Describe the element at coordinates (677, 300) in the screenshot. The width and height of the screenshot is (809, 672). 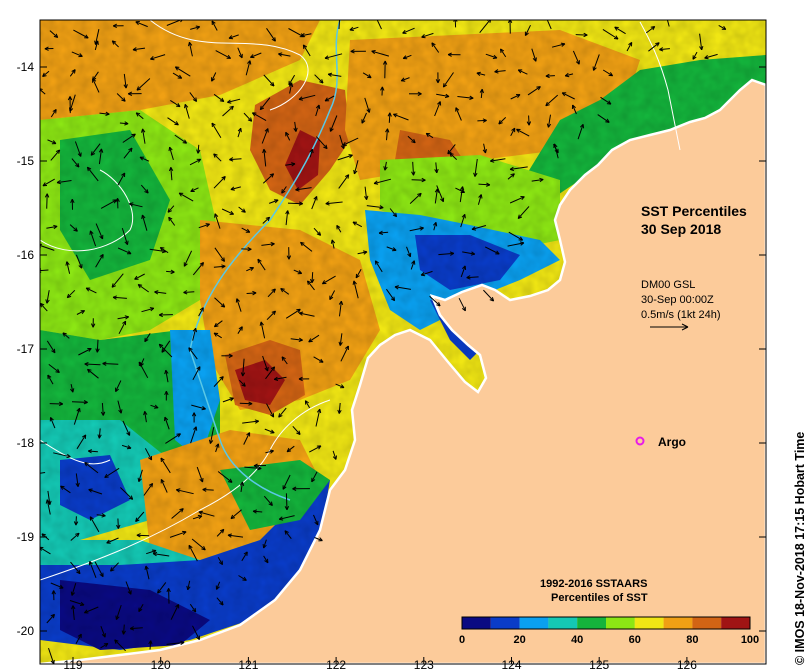
I see `current-time-label: 30-Sep 00:00Z` at that location.